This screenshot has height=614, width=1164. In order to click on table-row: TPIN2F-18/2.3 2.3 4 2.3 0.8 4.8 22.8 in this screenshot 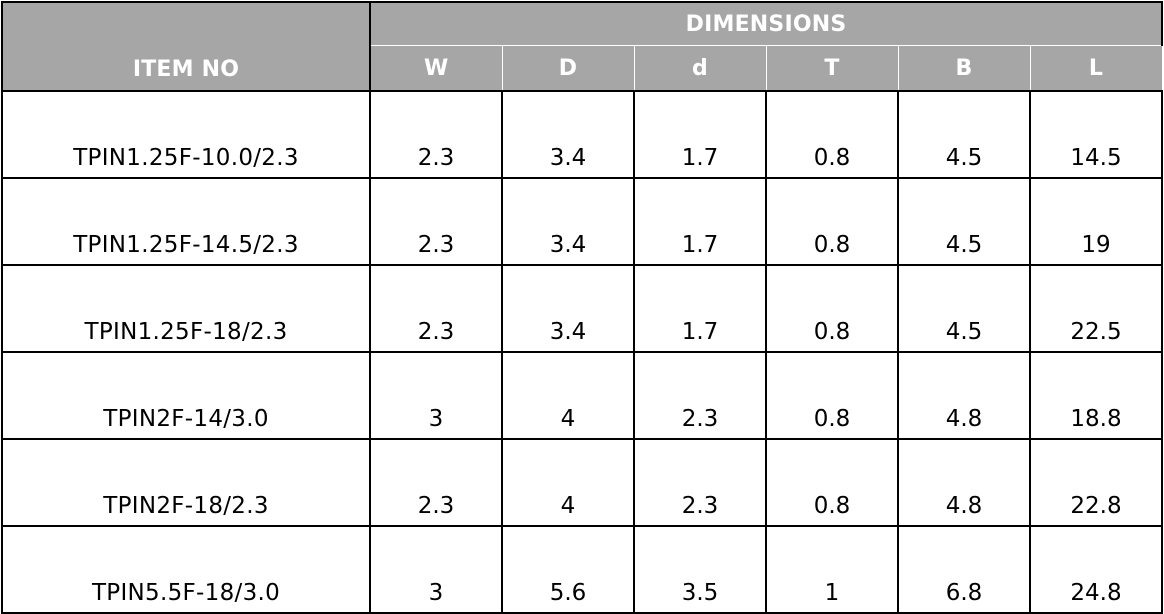, I will do `click(582, 482)`.